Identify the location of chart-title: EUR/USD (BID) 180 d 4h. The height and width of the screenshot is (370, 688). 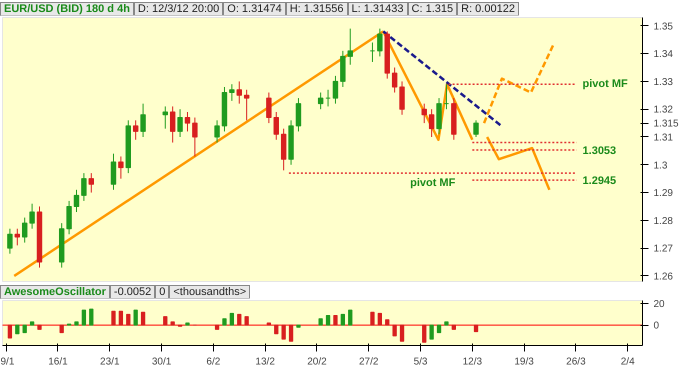
(67, 9).